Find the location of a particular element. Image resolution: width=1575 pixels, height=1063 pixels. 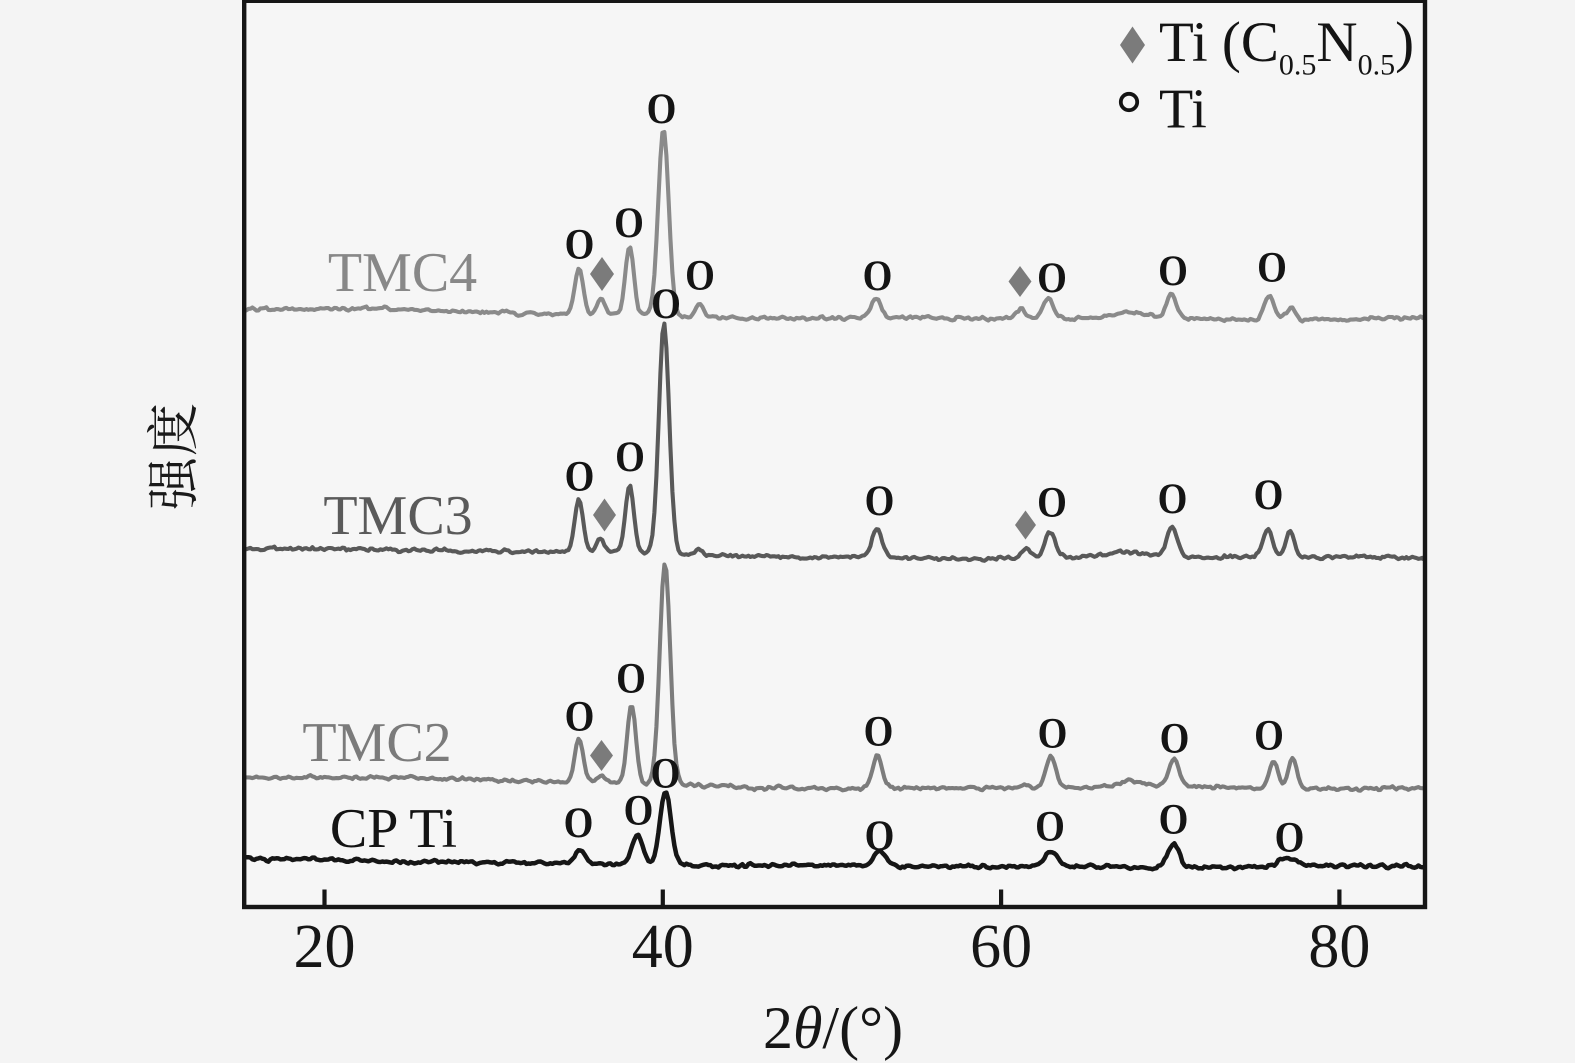

svg-text: TMC4 is located at coordinates (402, 273).